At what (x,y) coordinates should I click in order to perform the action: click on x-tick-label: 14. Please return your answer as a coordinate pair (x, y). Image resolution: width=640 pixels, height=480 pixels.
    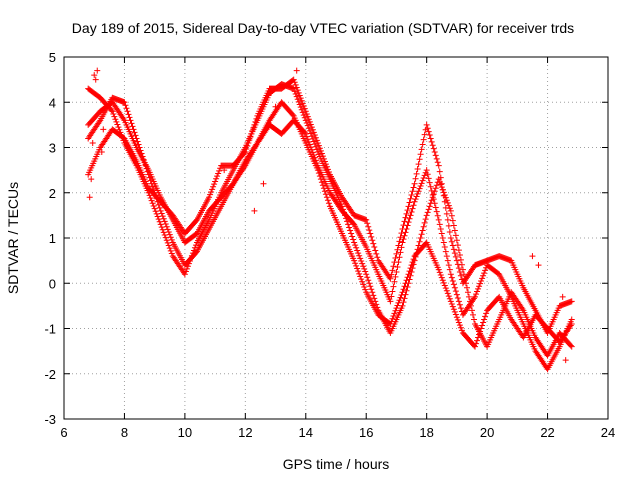
    Looking at the image, I should click on (306, 432).